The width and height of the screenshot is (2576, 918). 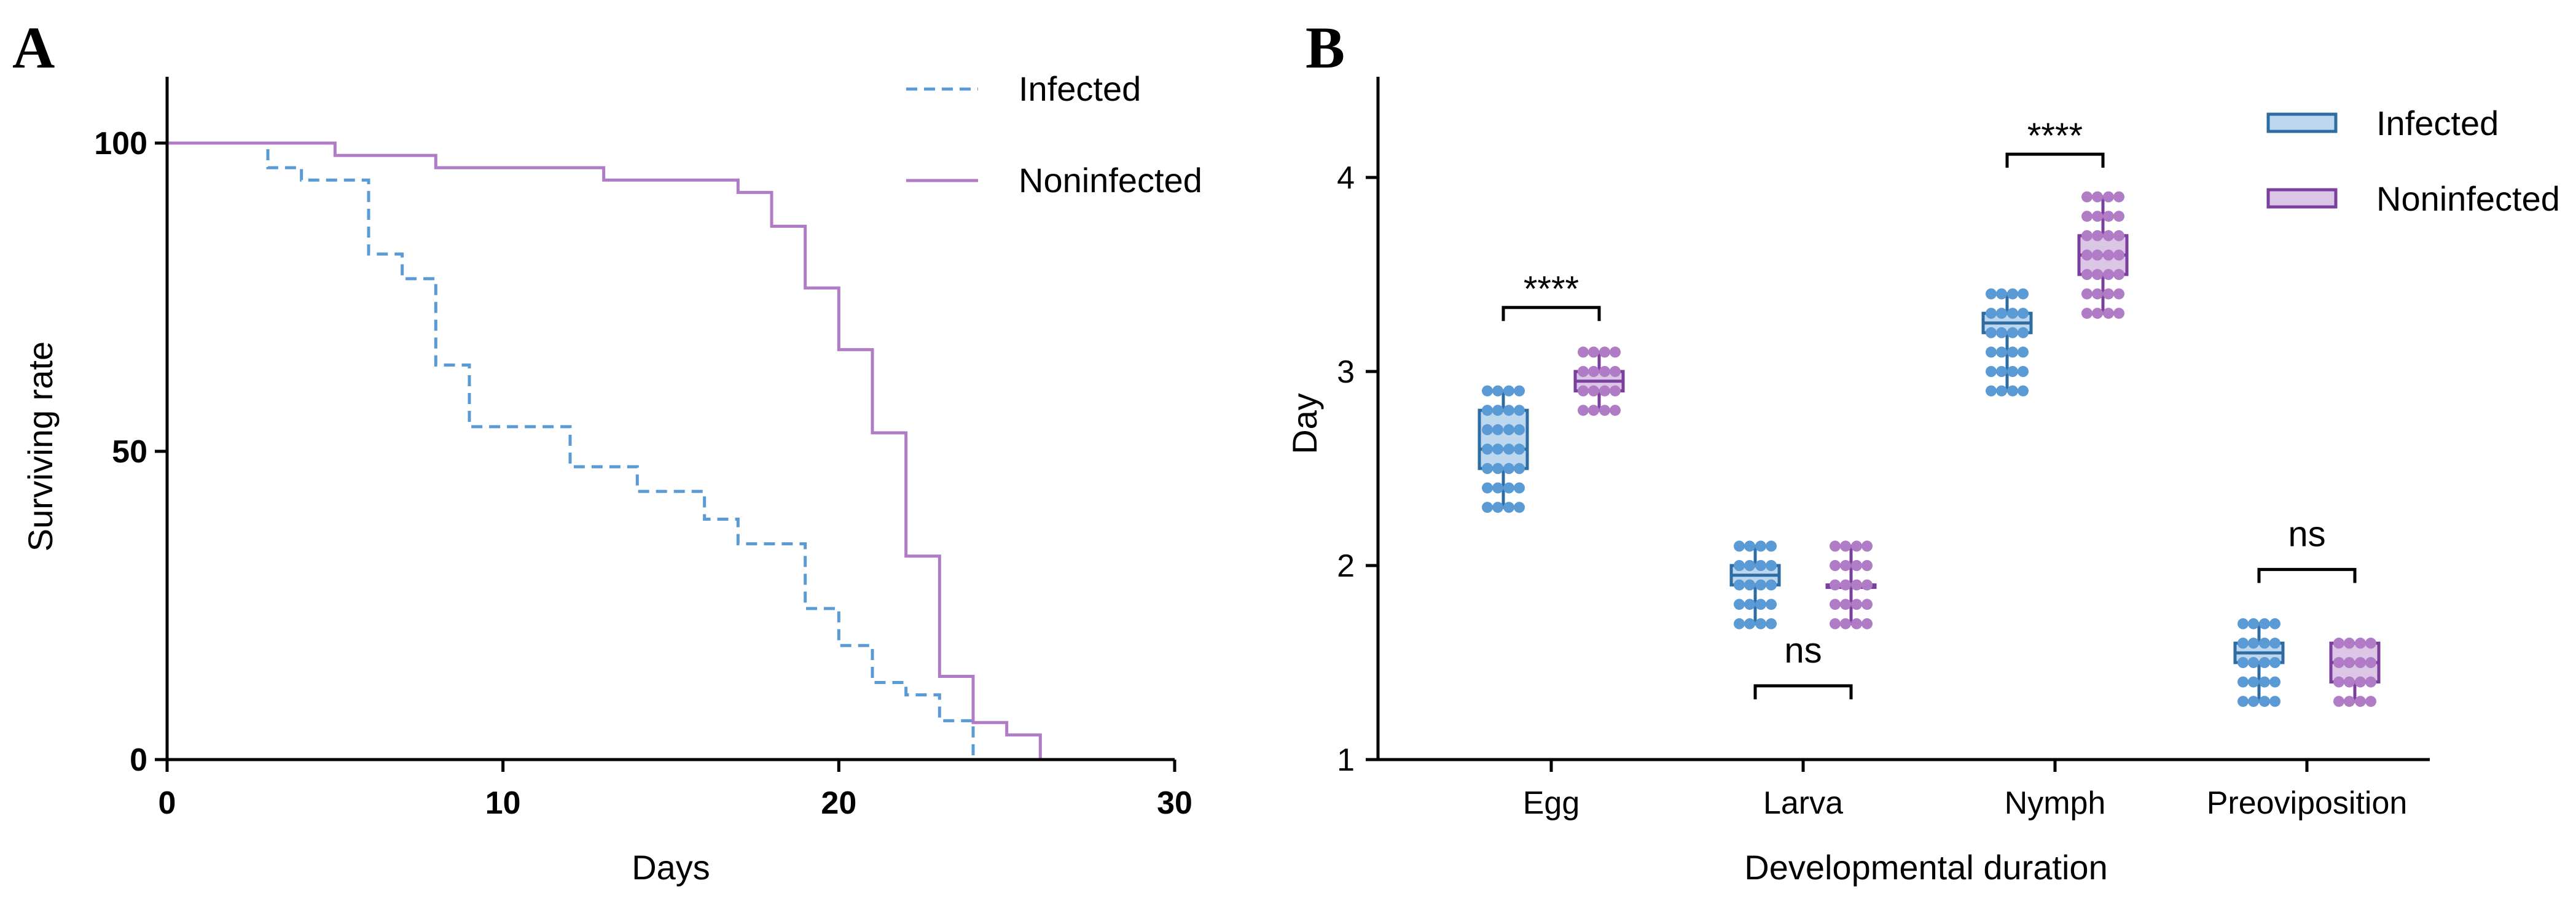 What do you see at coordinates (2302, 198) in the screenshot?
I see `legend-noninfected-swatch` at bounding box center [2302, 198].